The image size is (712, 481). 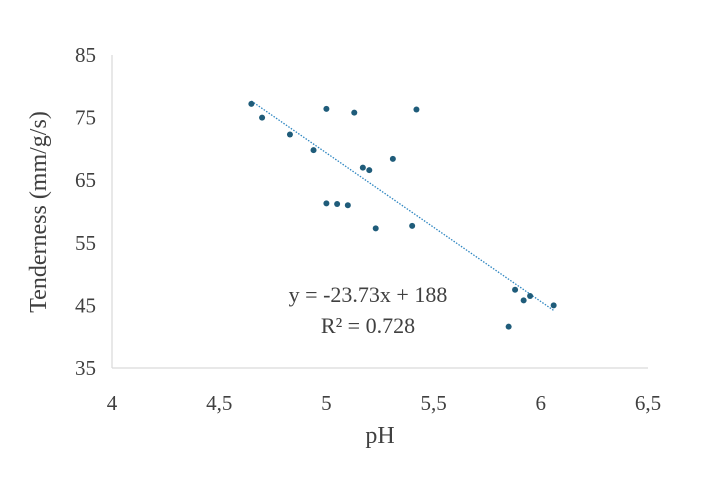 I want to click on x-tick-labels: 4 4,5 5 5,5 6 6,5, so click(x=384, y=403).